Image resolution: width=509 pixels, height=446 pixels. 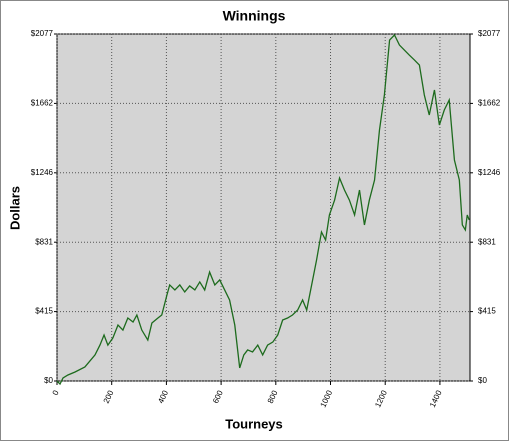 I want to click on y-tick-label: $1662, so click(x=42, y=103).